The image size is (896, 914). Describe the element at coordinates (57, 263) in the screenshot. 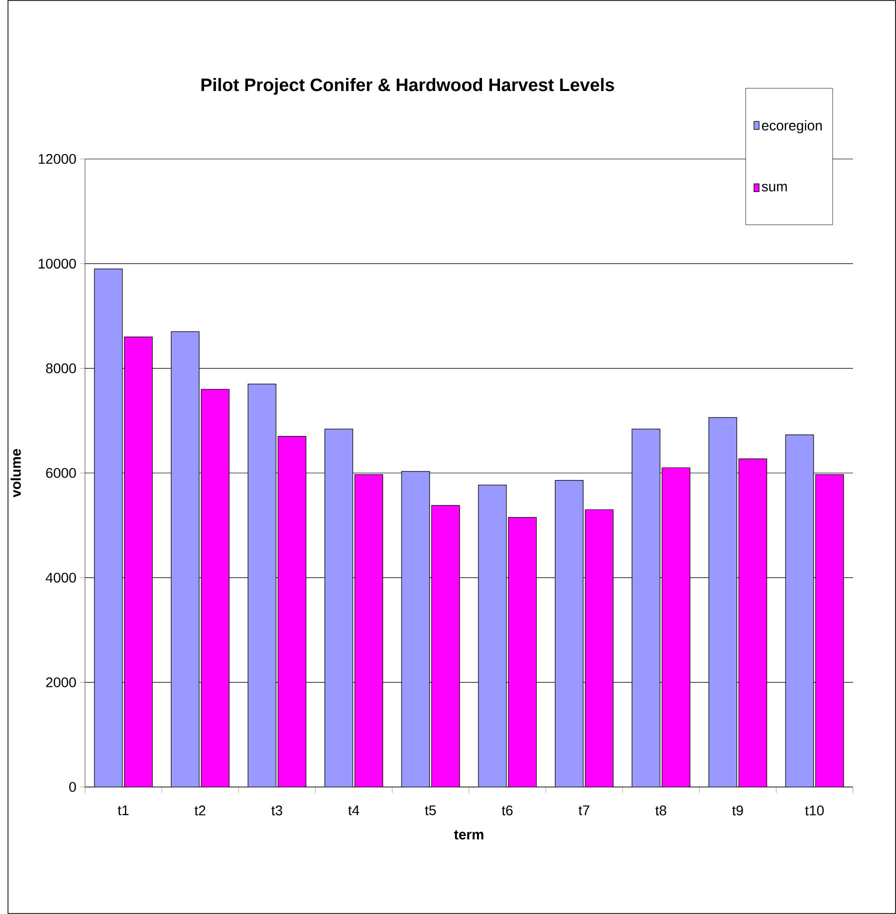

I see `y-tick-label: 10000` at that location.